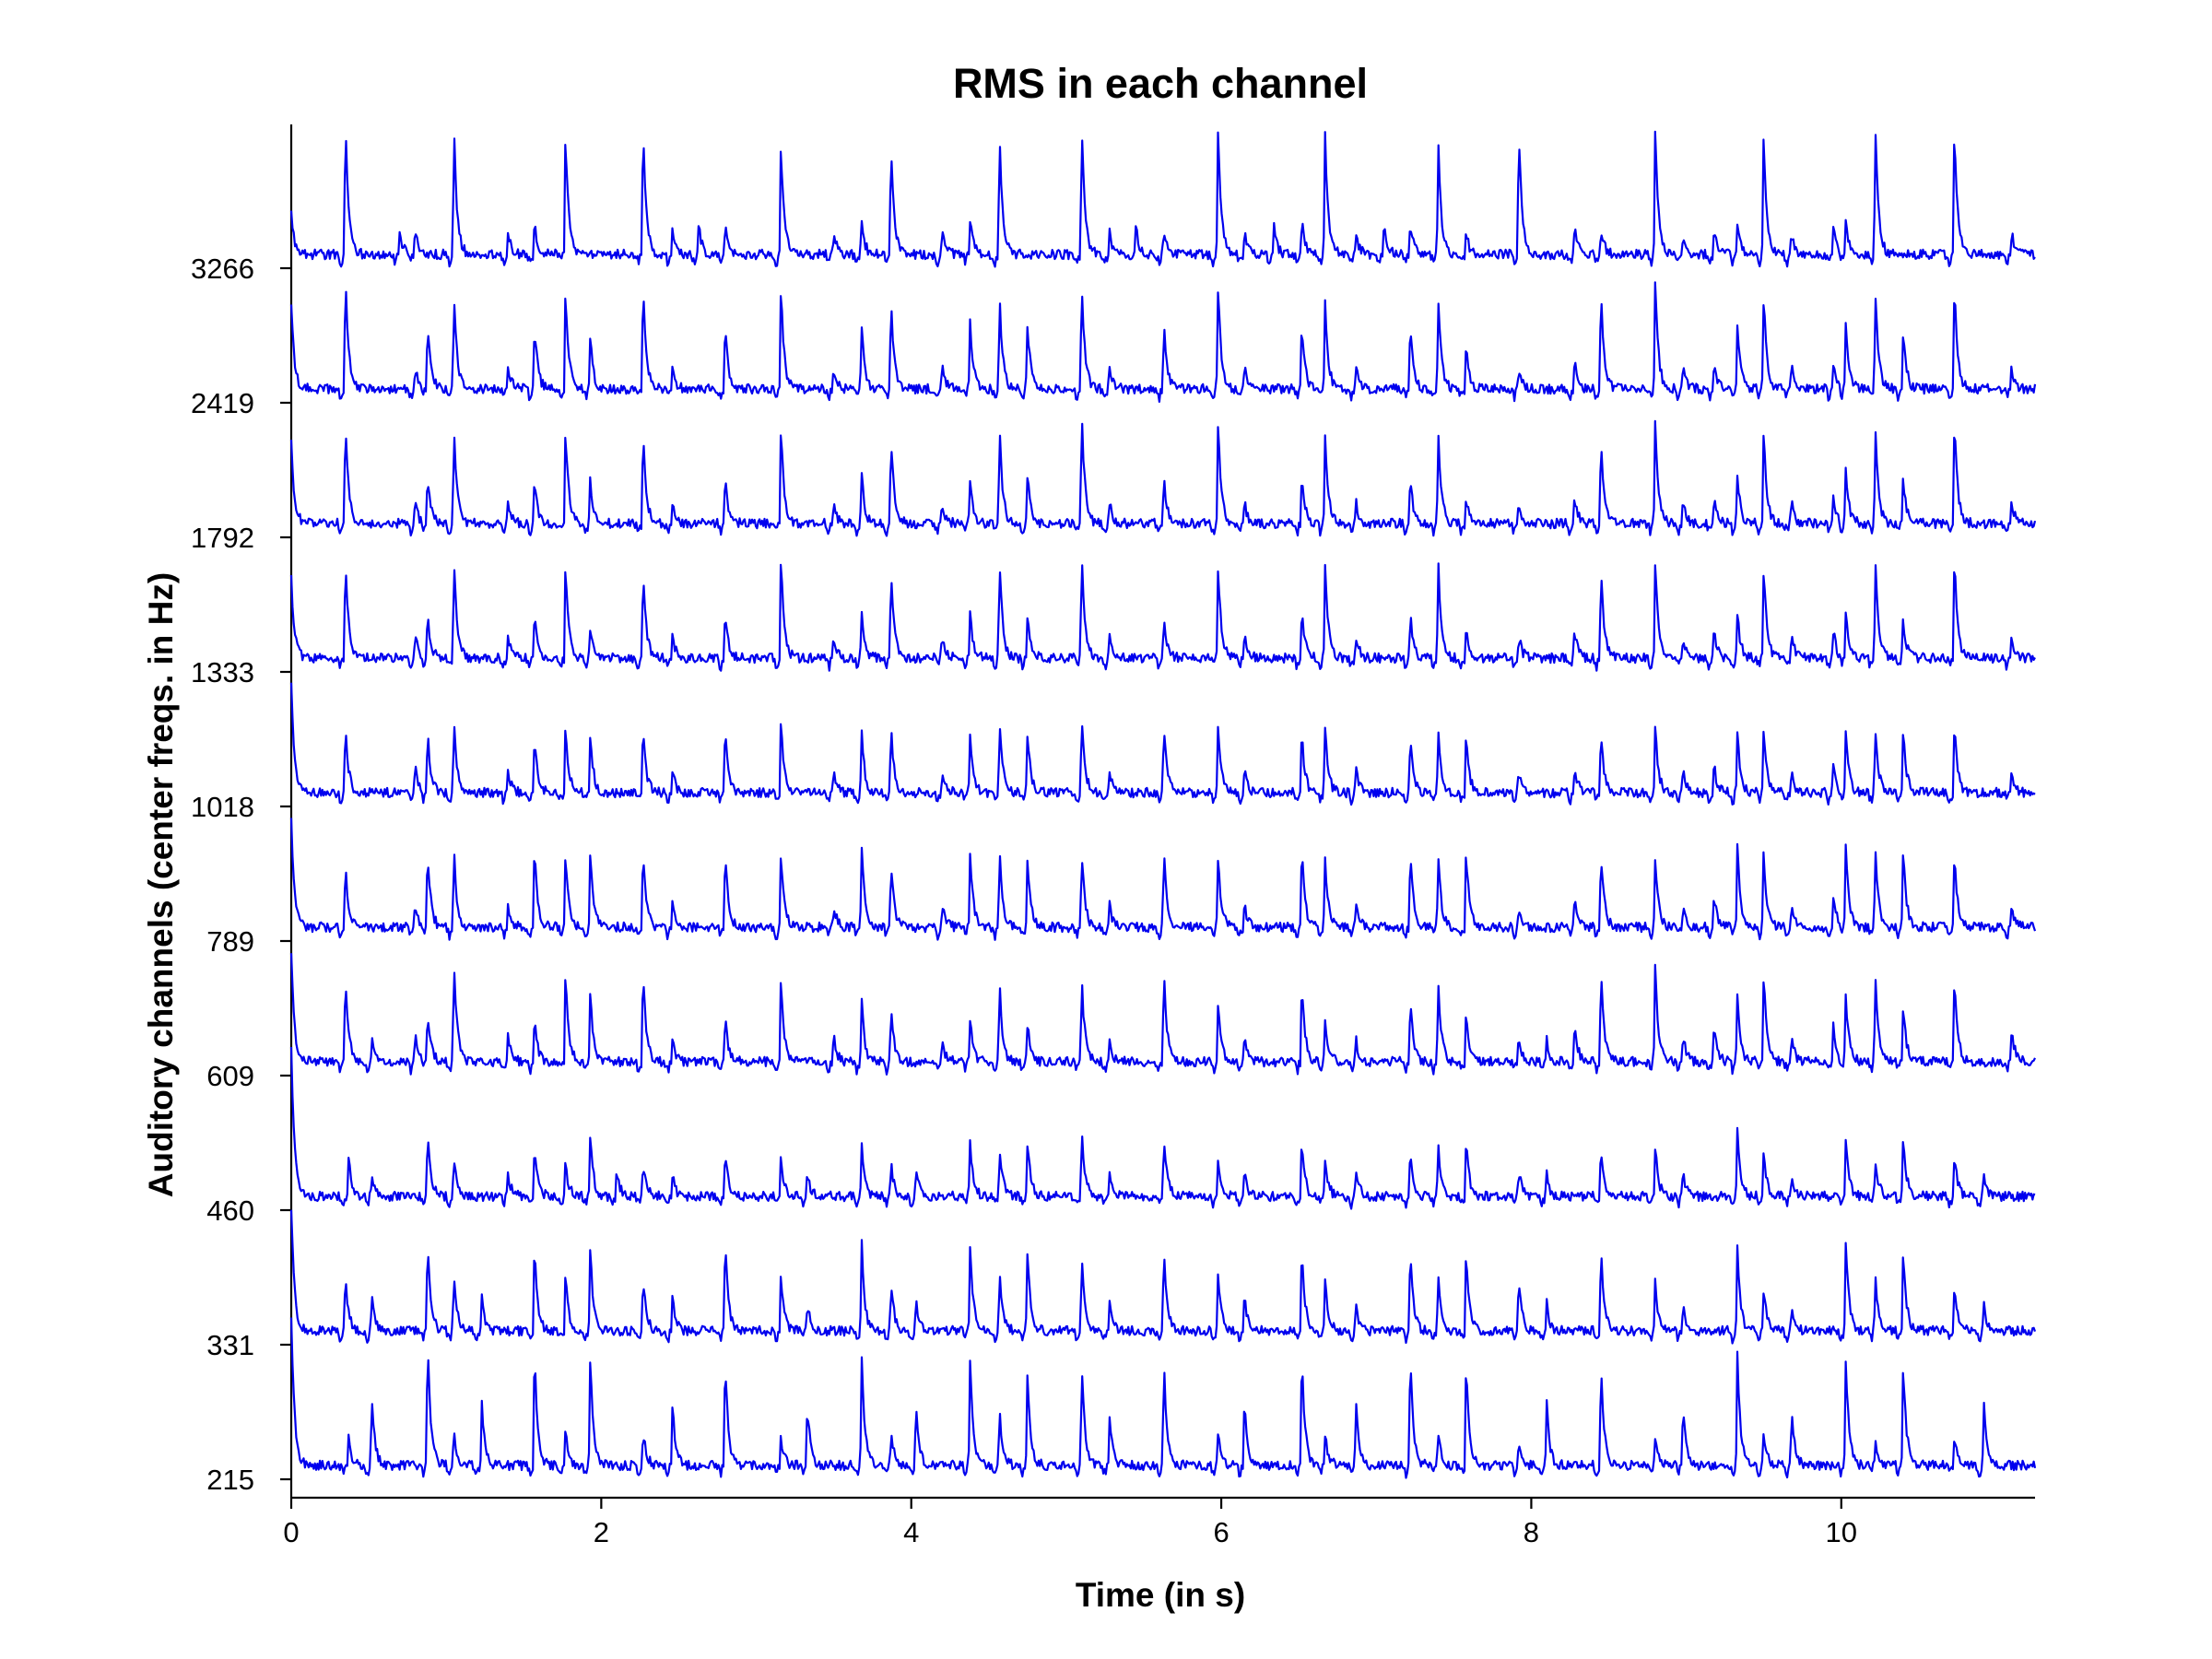 The width and height of the screenshot is (2212, 1659). What do you see at coordinates (222, 403) in the screenshot?
I see `y-tick-label: 2419` at bounding box center [222, 403].